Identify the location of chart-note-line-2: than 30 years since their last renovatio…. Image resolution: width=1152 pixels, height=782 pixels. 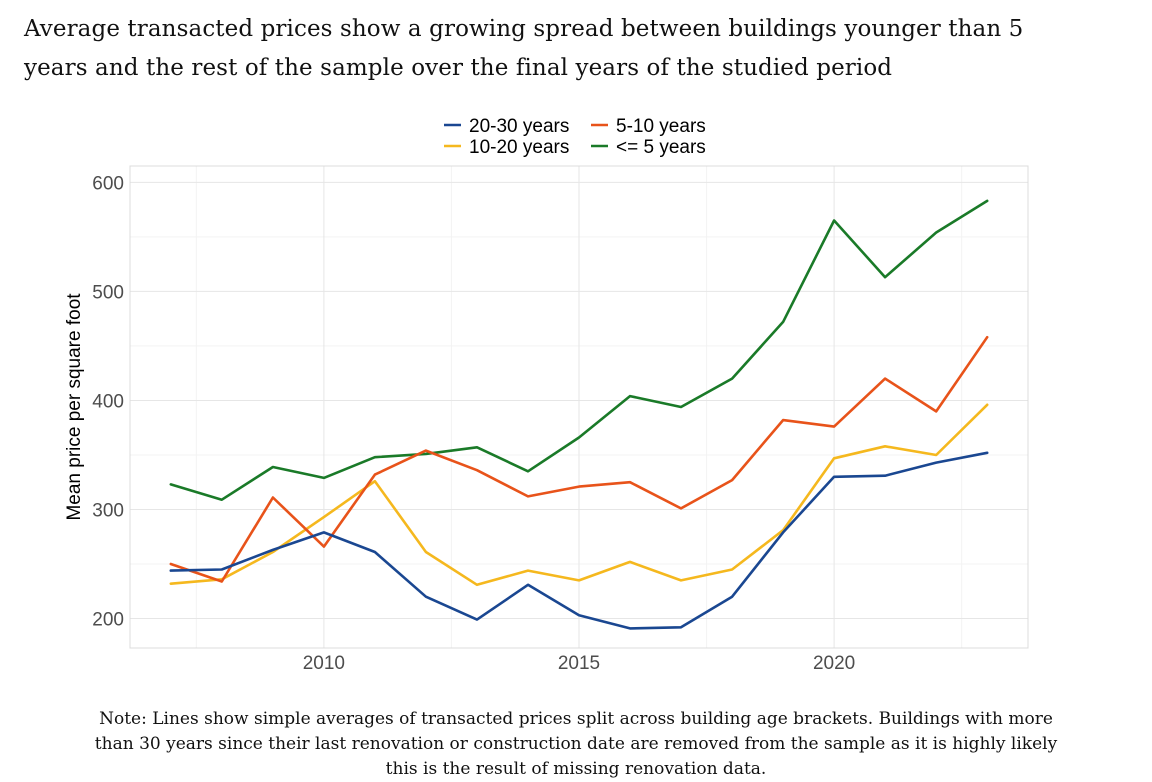
(576, 744).